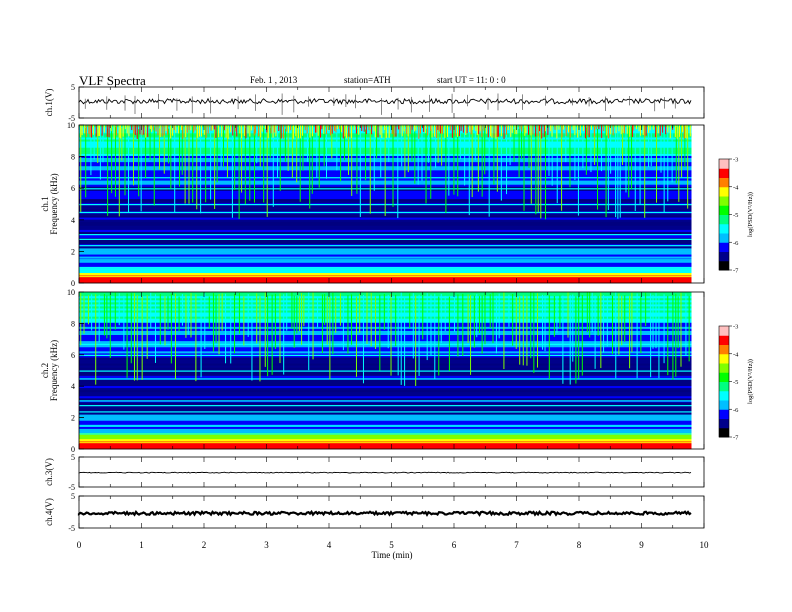 This screenshot has height=612, width=792. I want to click on y-tick-label: 5, so click(73, 87).